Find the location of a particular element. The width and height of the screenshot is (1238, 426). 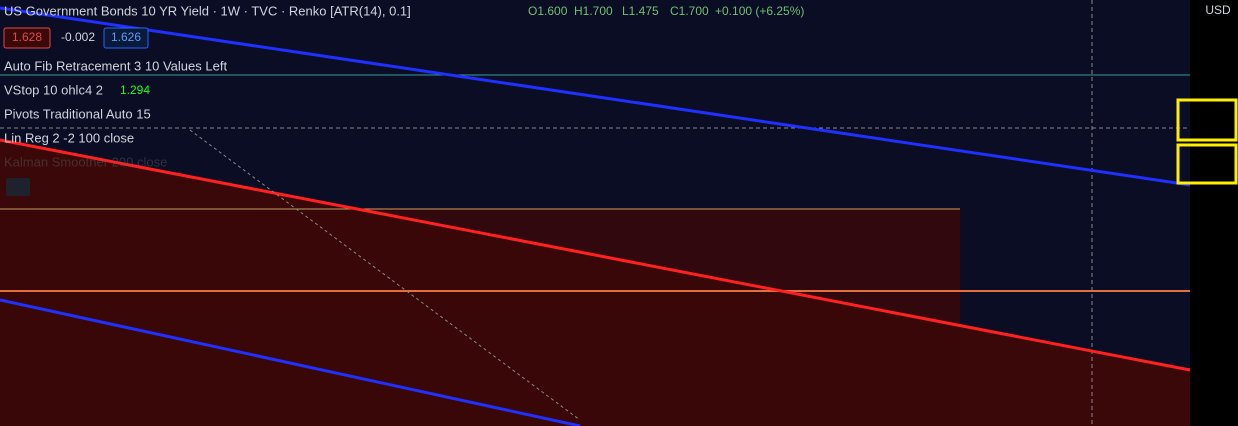

bid-box is located at coordinates (27, 38).